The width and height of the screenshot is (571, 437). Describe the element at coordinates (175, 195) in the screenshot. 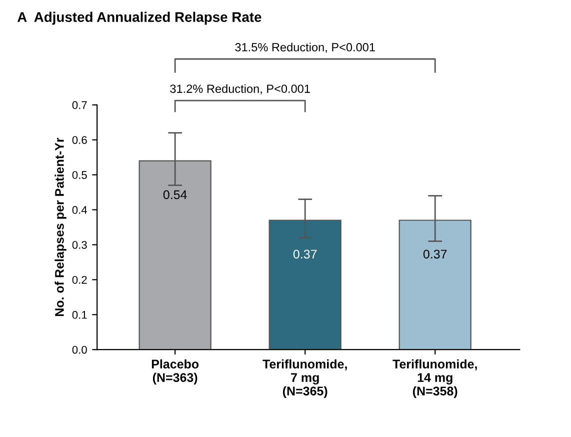

I see `data-label: 0.54` at that location.